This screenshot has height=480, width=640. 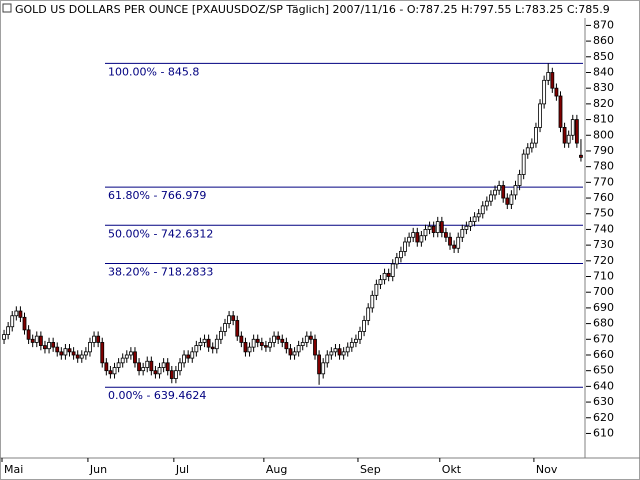 I want to click on fib-label: 100.00% - 845.8, so click(x=153, y=71).